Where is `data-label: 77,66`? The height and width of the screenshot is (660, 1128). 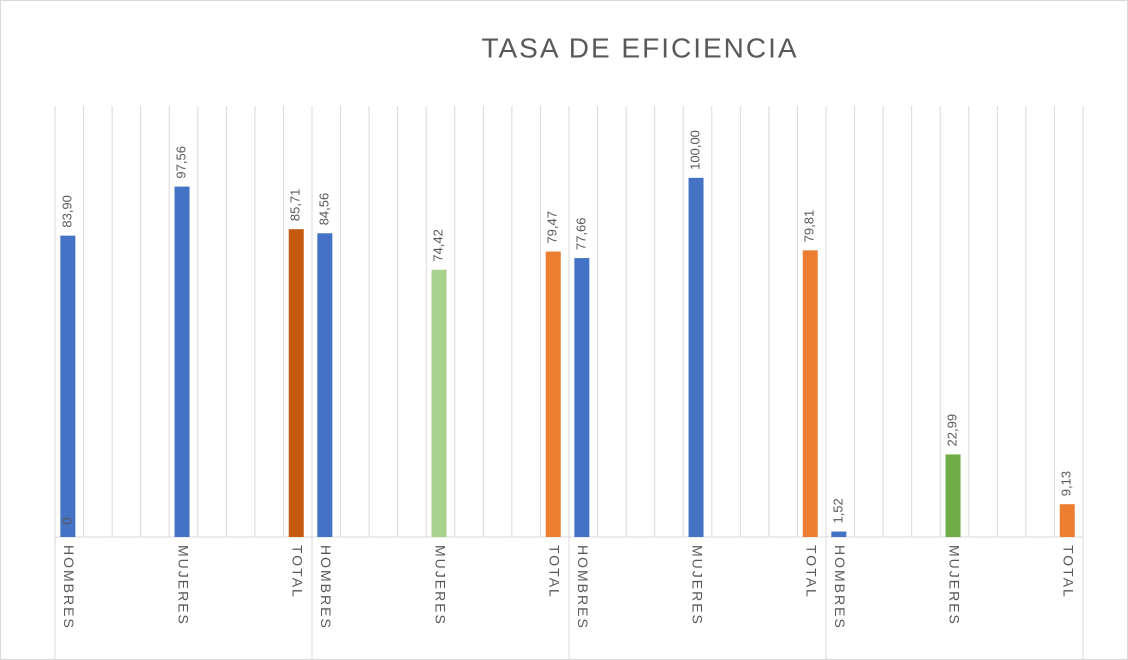
data-label: 77,66 is located at coordinates (580, 234).